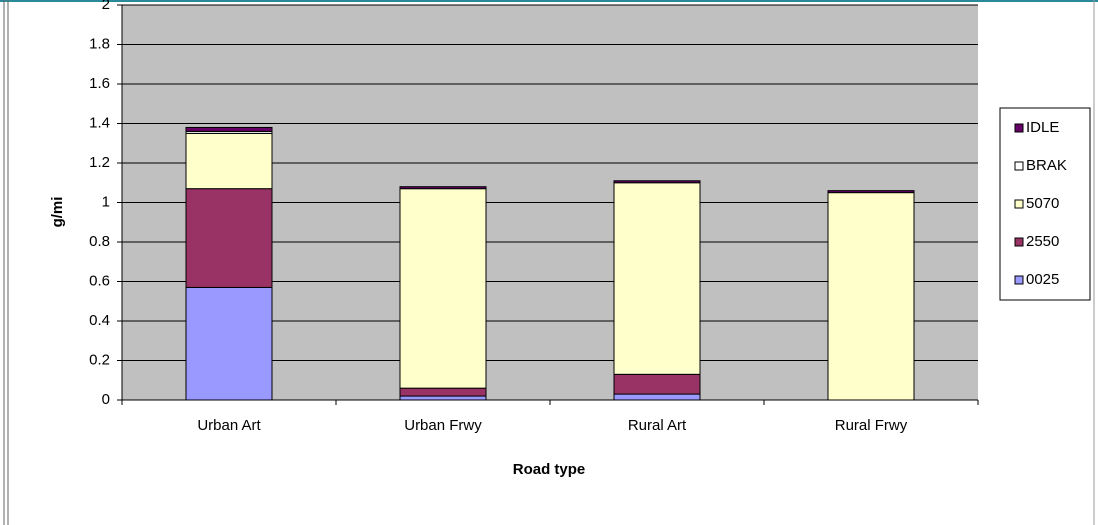 The width and height of the screenshot is (1098, 525). I want to click on y-tick-label: 1, so click(106, 201).